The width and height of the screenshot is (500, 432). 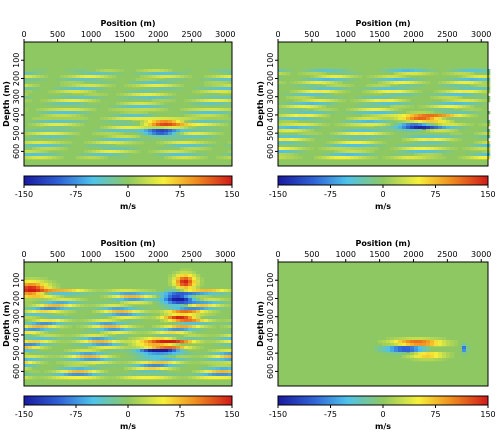 I want to click on x-tick-label: 0, so click(x=277, y=34).